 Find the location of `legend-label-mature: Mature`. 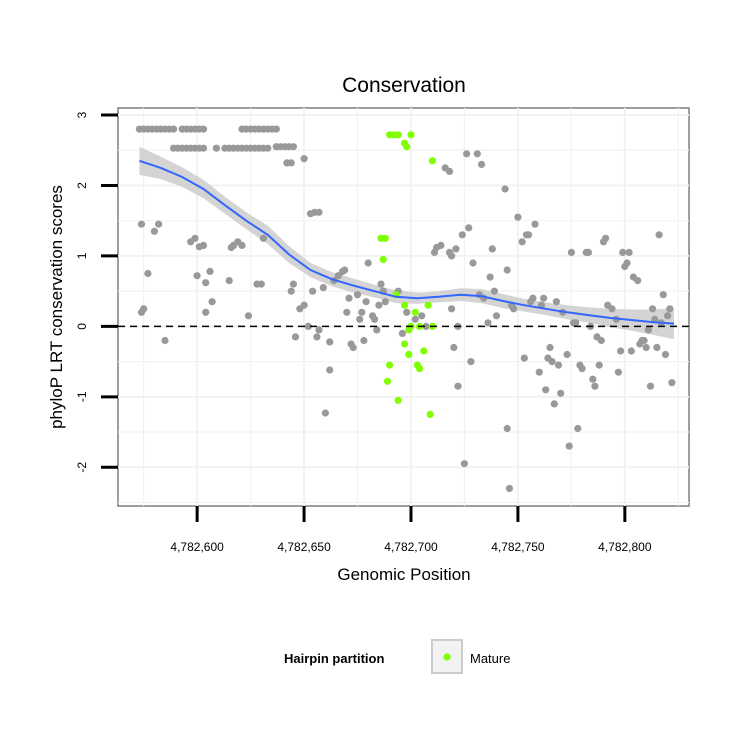

legend-label-mature: Mature is located at coordinates (490, 658).